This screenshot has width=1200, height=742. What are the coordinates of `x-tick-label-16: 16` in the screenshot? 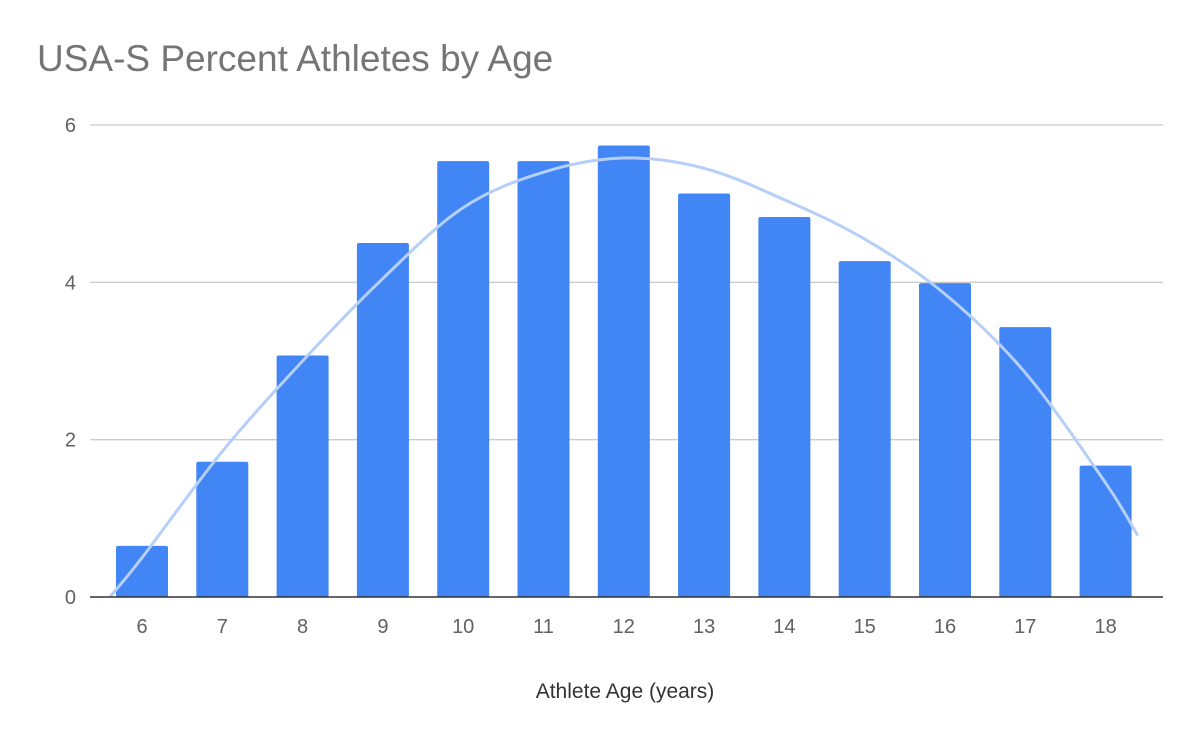 It's located at (945, 627).